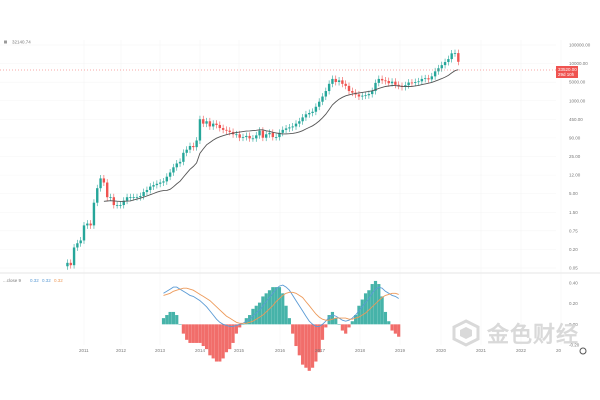 The height and width of the screenshot is (400, 600). What do you see at coordinates (583, 351) in the screenshot?
I see `settings-icon` at bounding box center [583, 351].